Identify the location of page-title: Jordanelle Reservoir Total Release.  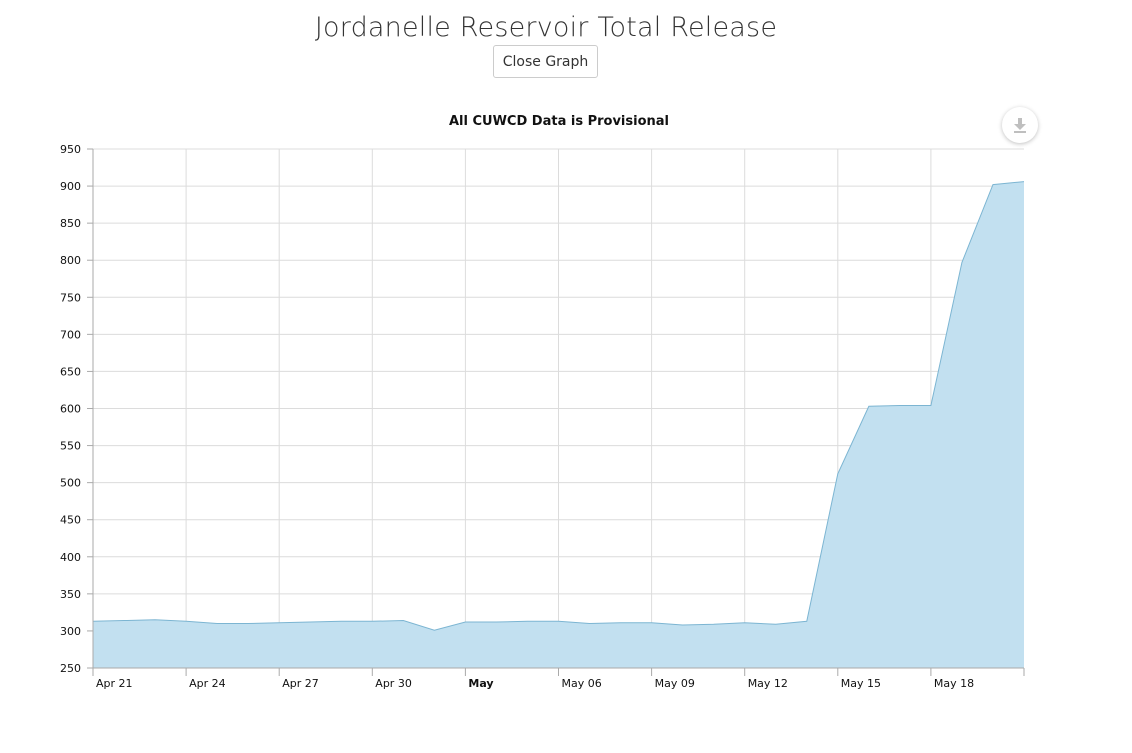
(546, 27).